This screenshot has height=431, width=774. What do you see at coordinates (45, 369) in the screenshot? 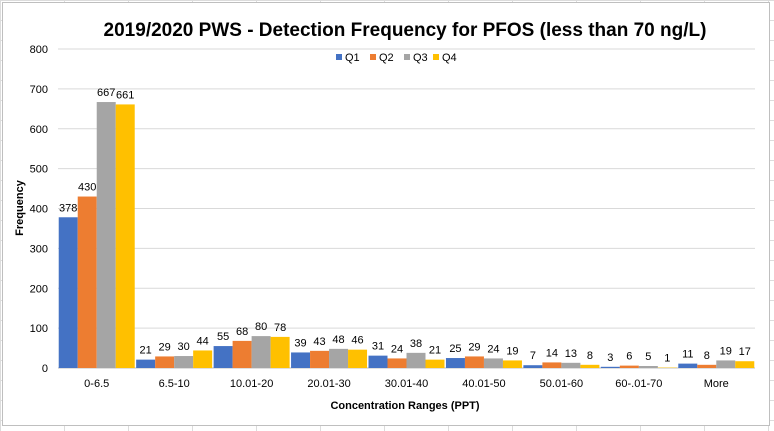
I see `y-tick-label: 0` at bounding box center [45, 369].